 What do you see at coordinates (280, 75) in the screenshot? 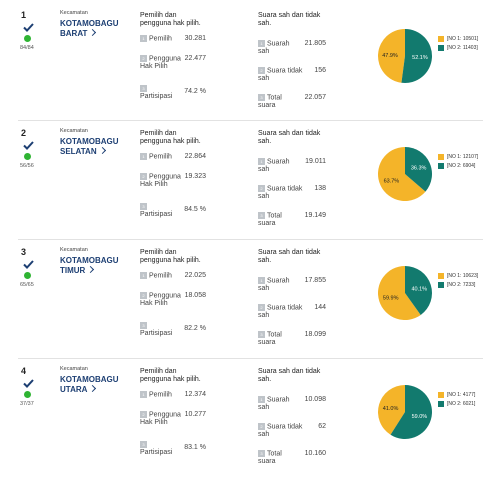
I see `suara-tidak-sah-stat: 2 Suara tidak sah` at bounding box center [280, 75].